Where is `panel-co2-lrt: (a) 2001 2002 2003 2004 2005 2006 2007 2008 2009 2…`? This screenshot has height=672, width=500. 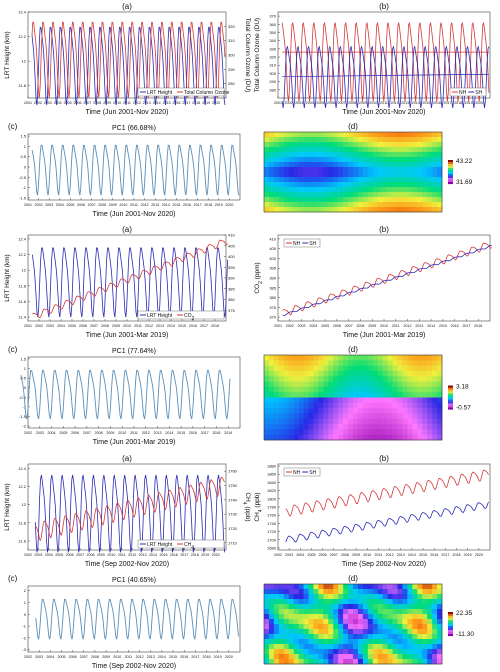 panel-co2-lrt: (a) 2001 2002 2003 2004 2005 2006 2007 2008 2009 2… is located at coordinates (125, 282).